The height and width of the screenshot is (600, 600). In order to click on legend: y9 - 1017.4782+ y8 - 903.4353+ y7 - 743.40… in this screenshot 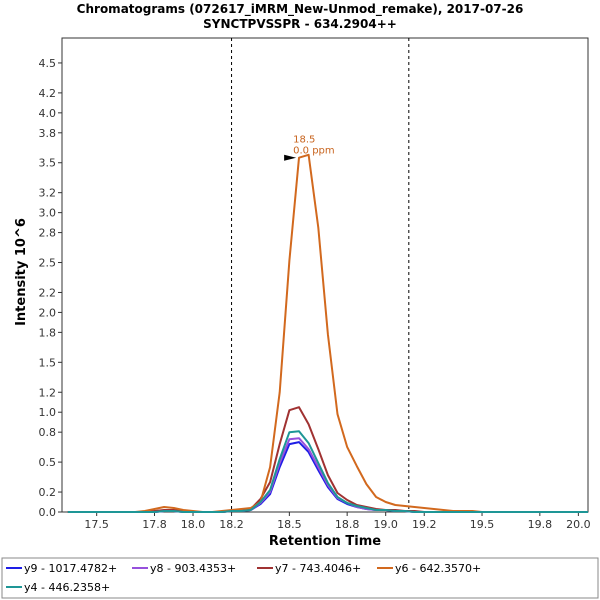, I will do `click(300, 578)`.